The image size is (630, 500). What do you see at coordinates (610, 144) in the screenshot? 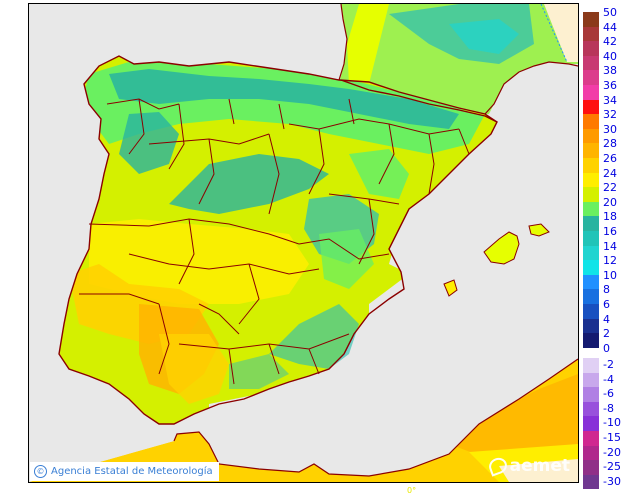
I see `legend-label: 28` at bounding box center [610, 144].